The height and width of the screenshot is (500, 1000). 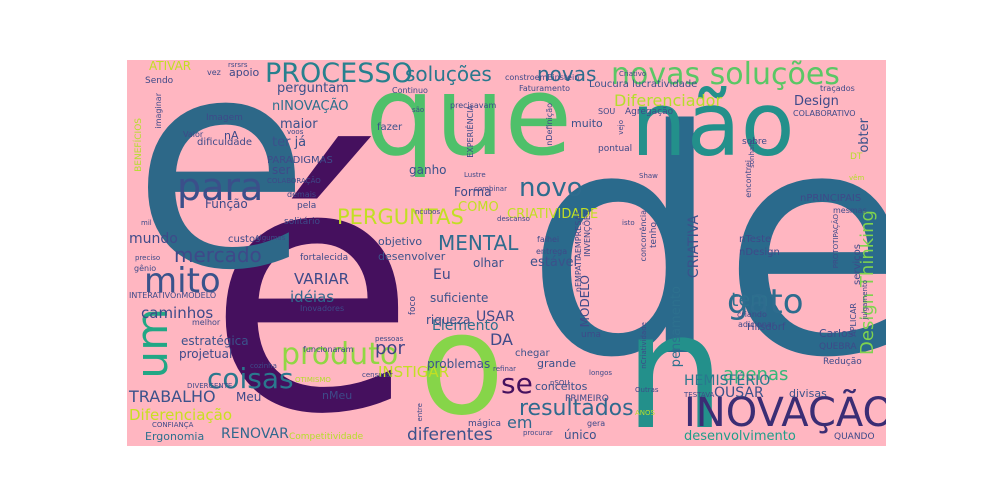 What do you see at coordinates (520, 422) in the screenshot?
I see `cloud-word: em` at bounding box center [520, 422].